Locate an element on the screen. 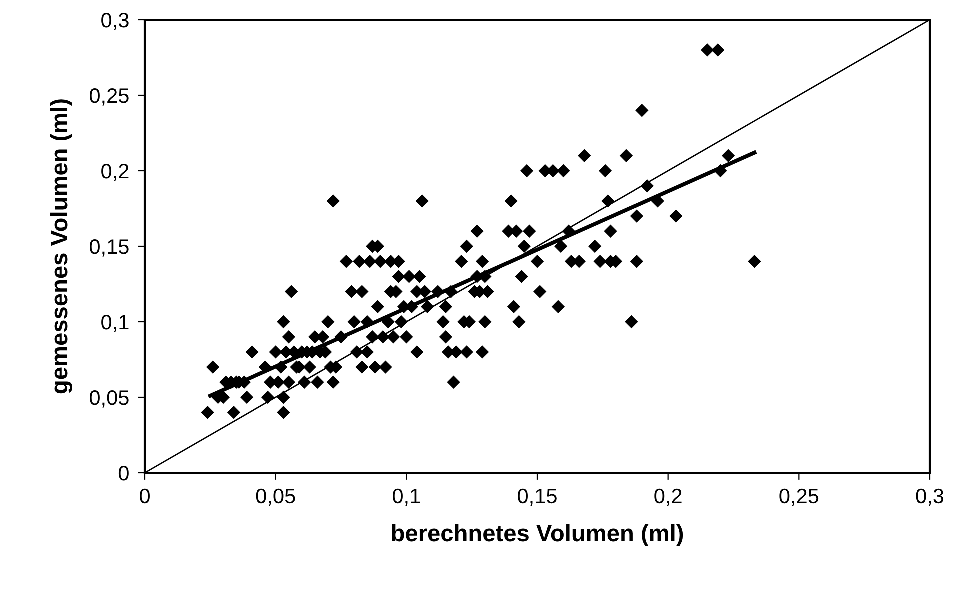  x-tick-label: 0,1 is located at coordinates (406, 497).